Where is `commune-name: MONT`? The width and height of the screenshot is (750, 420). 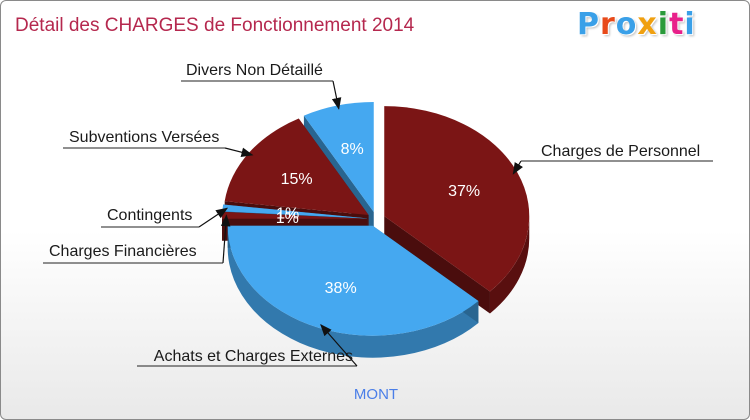
commune-name: MONT is located at coordinates (376, 394).